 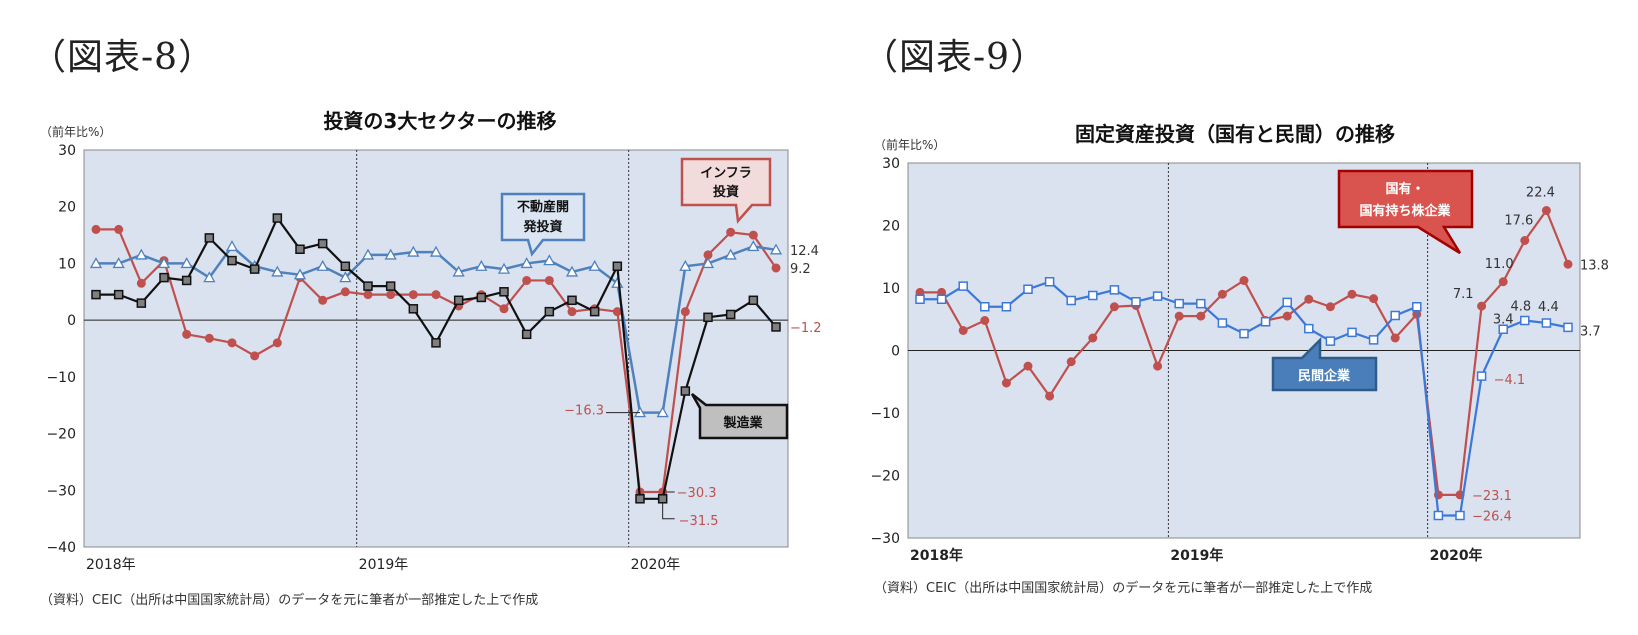 I want to click on chart1-ytick-label: 0, so click(x=71, y=321).